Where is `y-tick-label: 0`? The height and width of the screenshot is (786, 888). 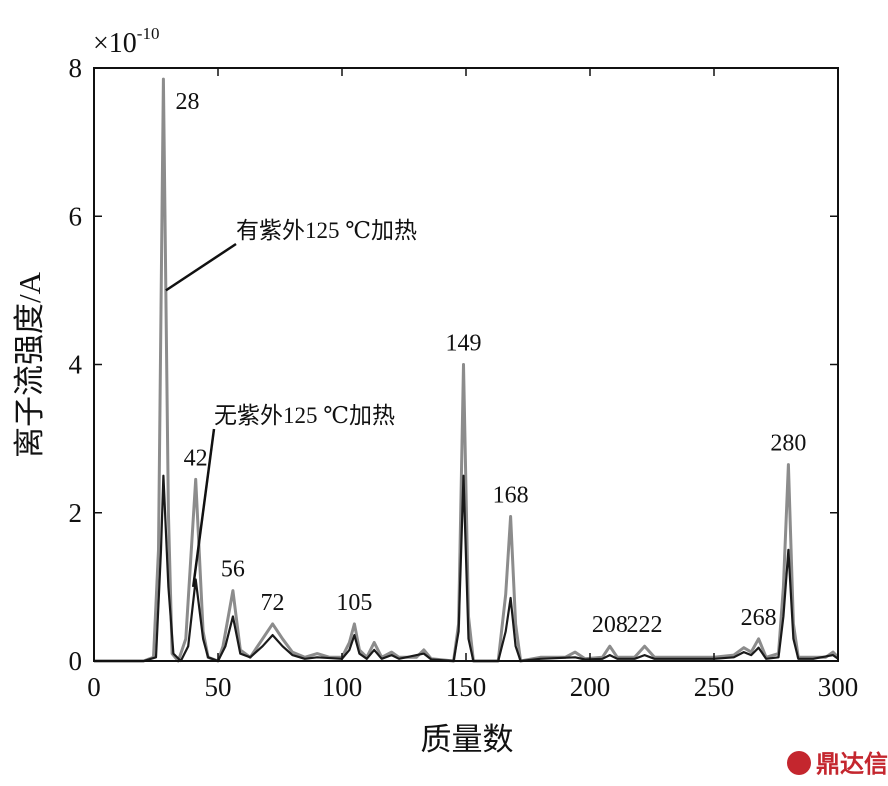 y-tick-label: 0 is located at coordinates (76, 661).